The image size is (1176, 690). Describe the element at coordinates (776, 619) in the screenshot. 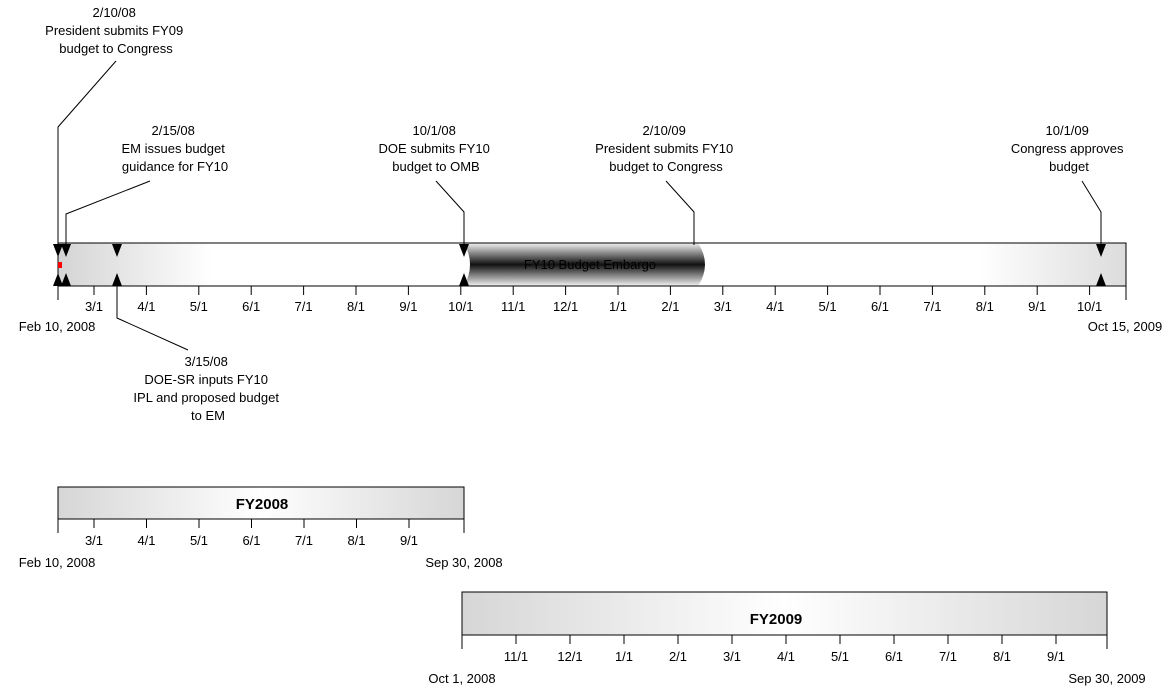

I see `fy2009-title: FY2009` at that location.